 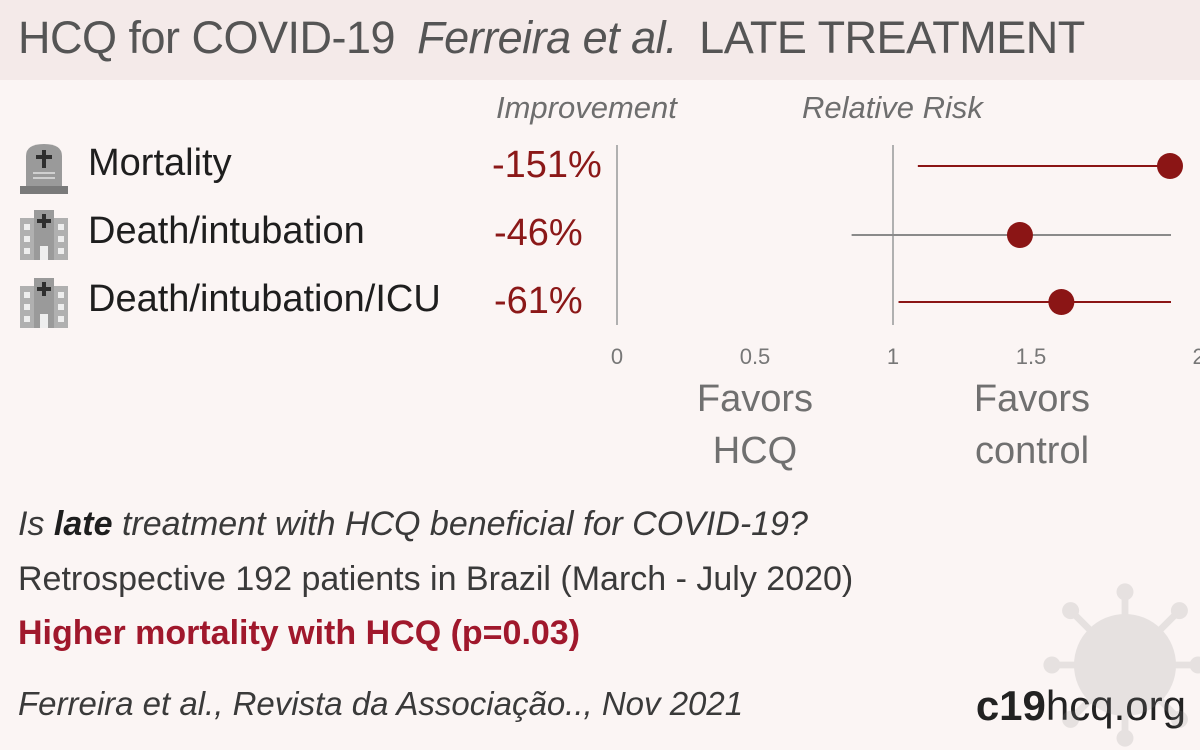 I want to click on improvement-death-intubation: -46%, so click(x=538, y=233).